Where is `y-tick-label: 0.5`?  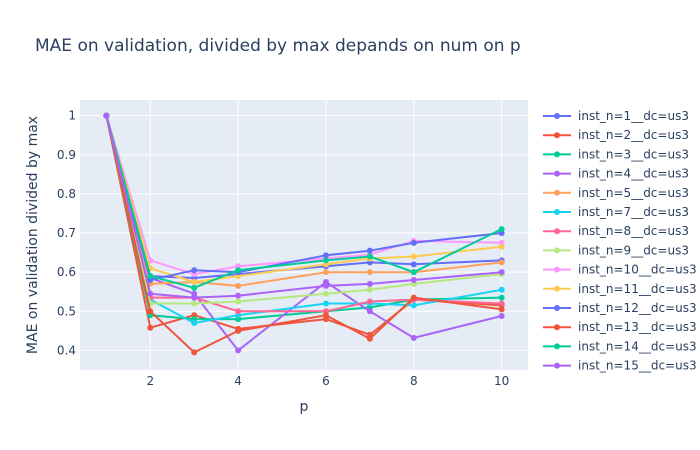
y-tick-label: 0.5 is located at coordinates (66, 311).